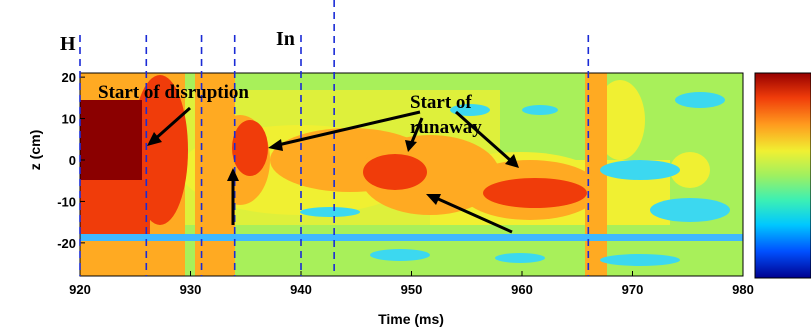 The width and height of the screenshot is (811, 334). I want to click on heatmap-blue-band, so click(411, 237).